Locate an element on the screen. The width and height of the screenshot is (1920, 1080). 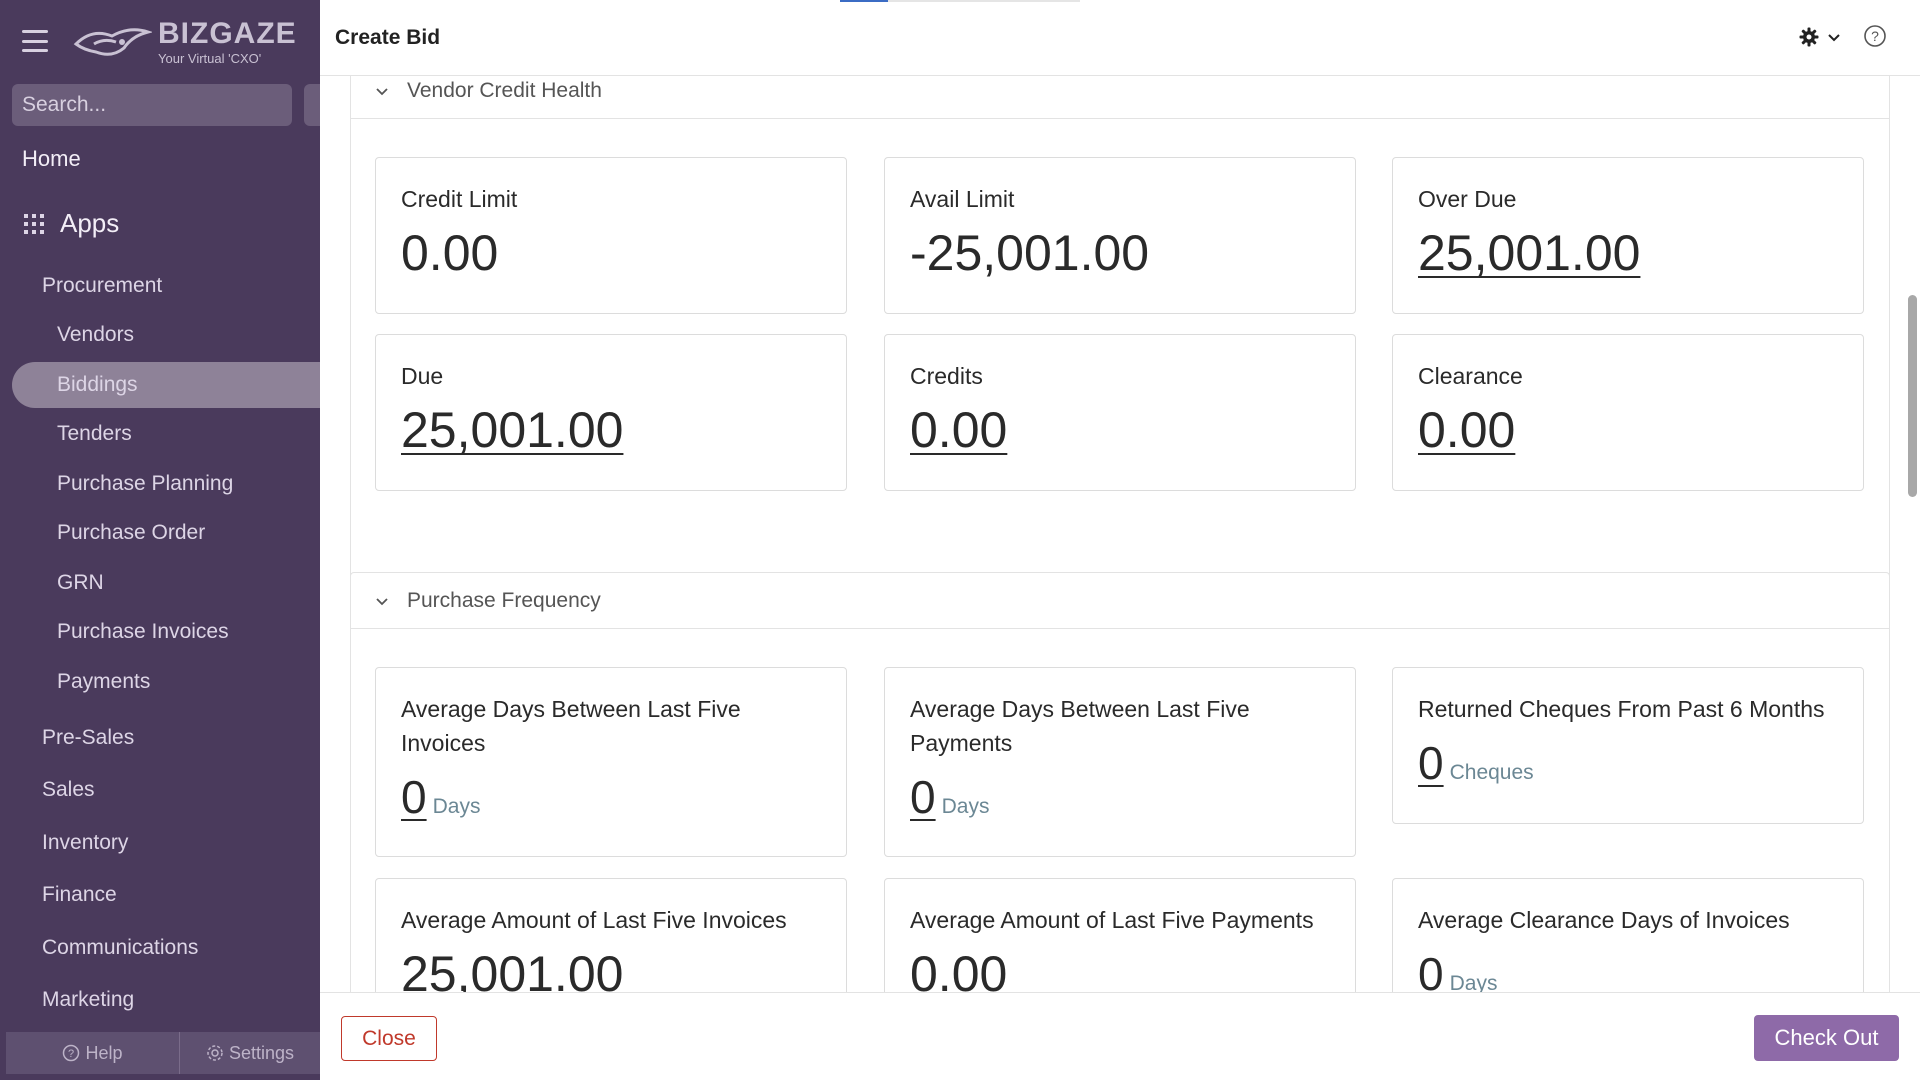
logo-tagline: Your Virtual 'CXO' is located at coordinates (210, 58).